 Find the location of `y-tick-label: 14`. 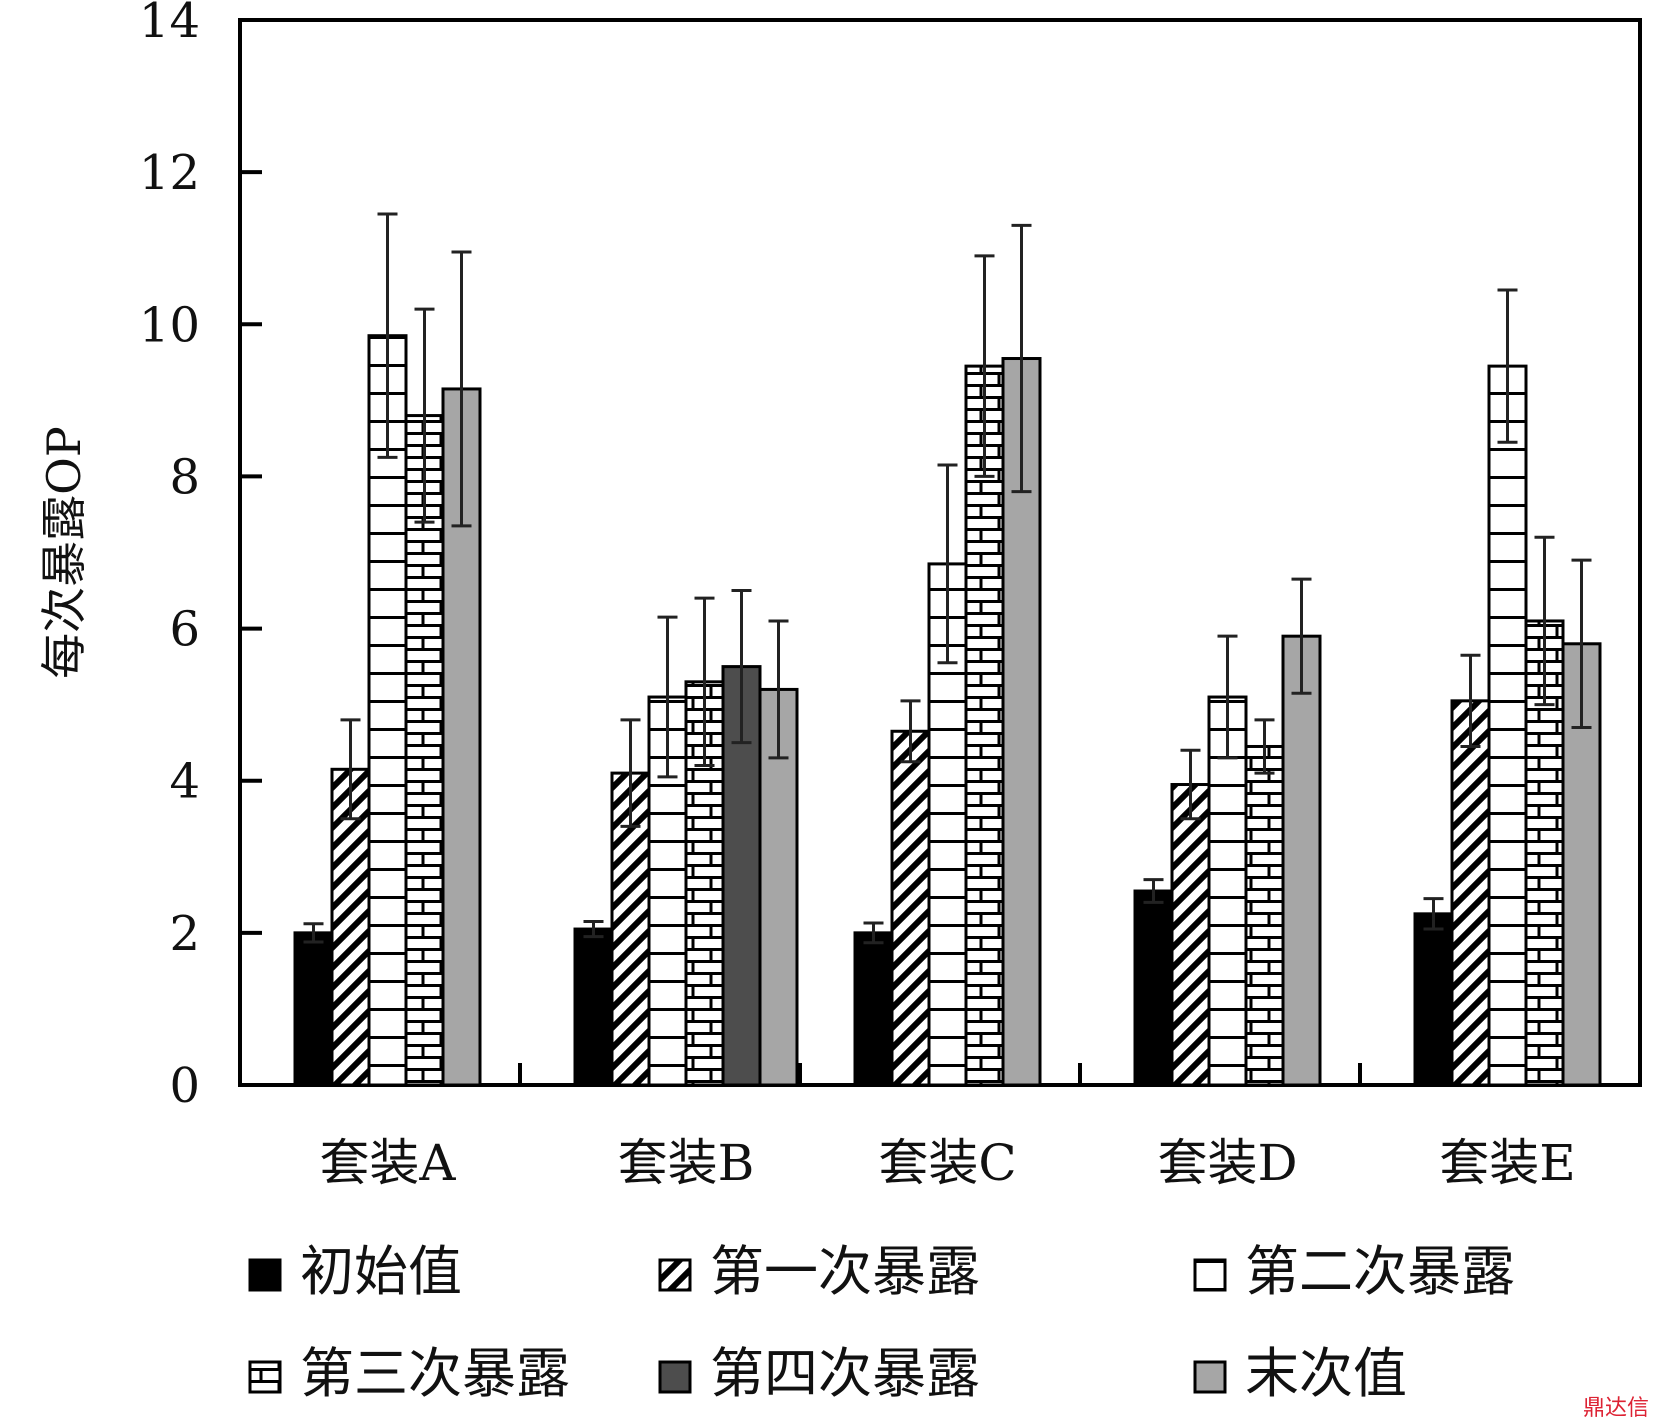

y-tick-label: 14 is located at coordinates (169, 24).